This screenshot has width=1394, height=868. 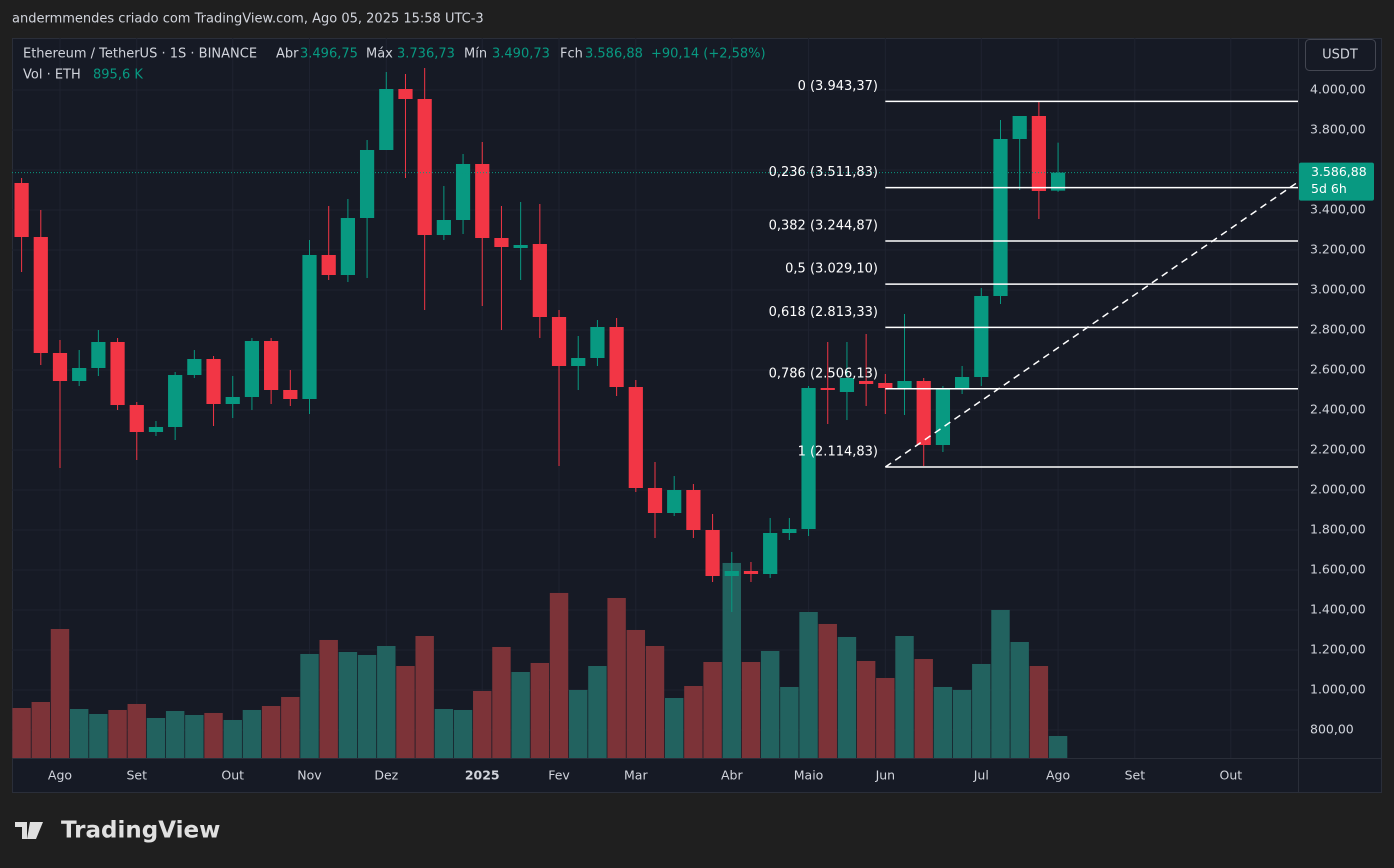 I want to click on logo: TradingView, so click(x=117, y=831).